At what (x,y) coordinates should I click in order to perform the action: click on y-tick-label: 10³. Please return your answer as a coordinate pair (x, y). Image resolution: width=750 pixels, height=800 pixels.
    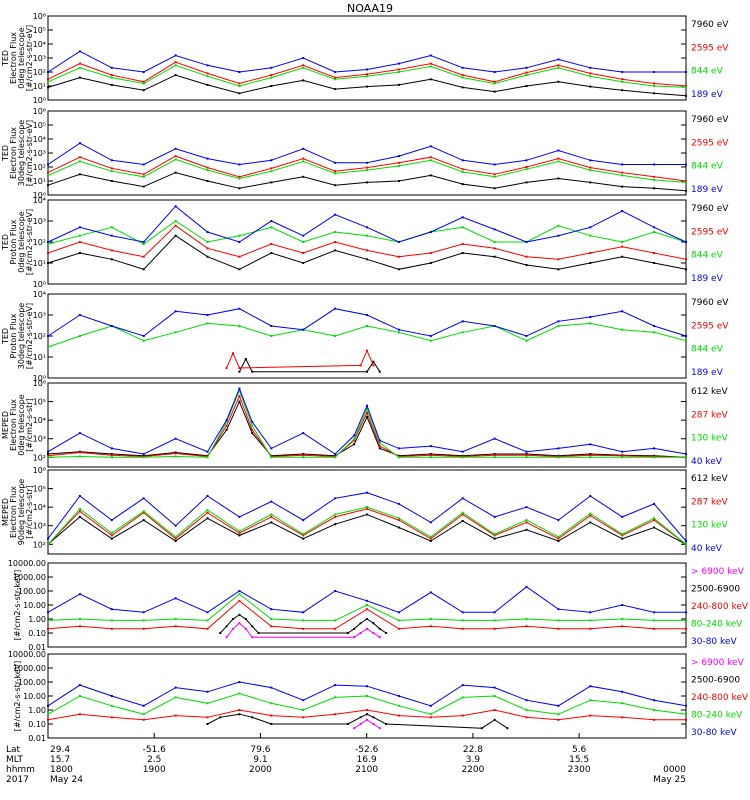
    Looking at the image, I should click on (39, 439).